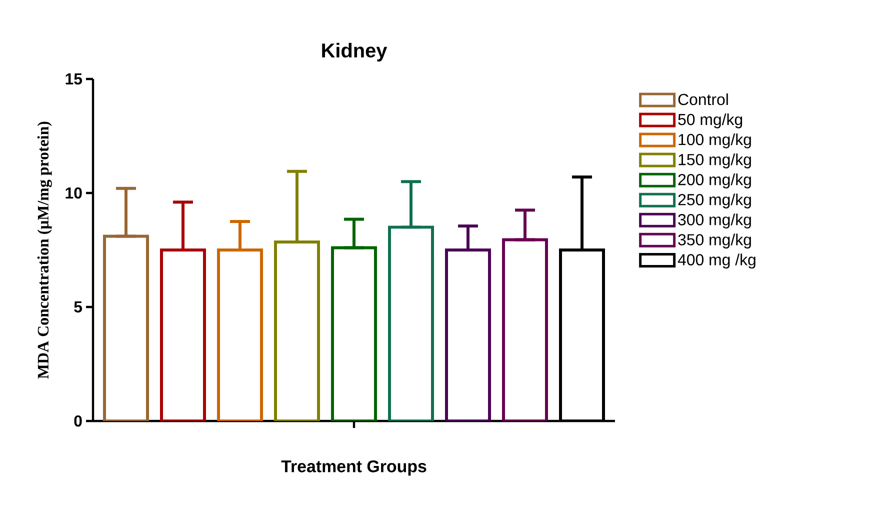 The width and height of the screenshot is (869, 505). I want to click on legend-label: 200 mg/kg, so click(714, 181).